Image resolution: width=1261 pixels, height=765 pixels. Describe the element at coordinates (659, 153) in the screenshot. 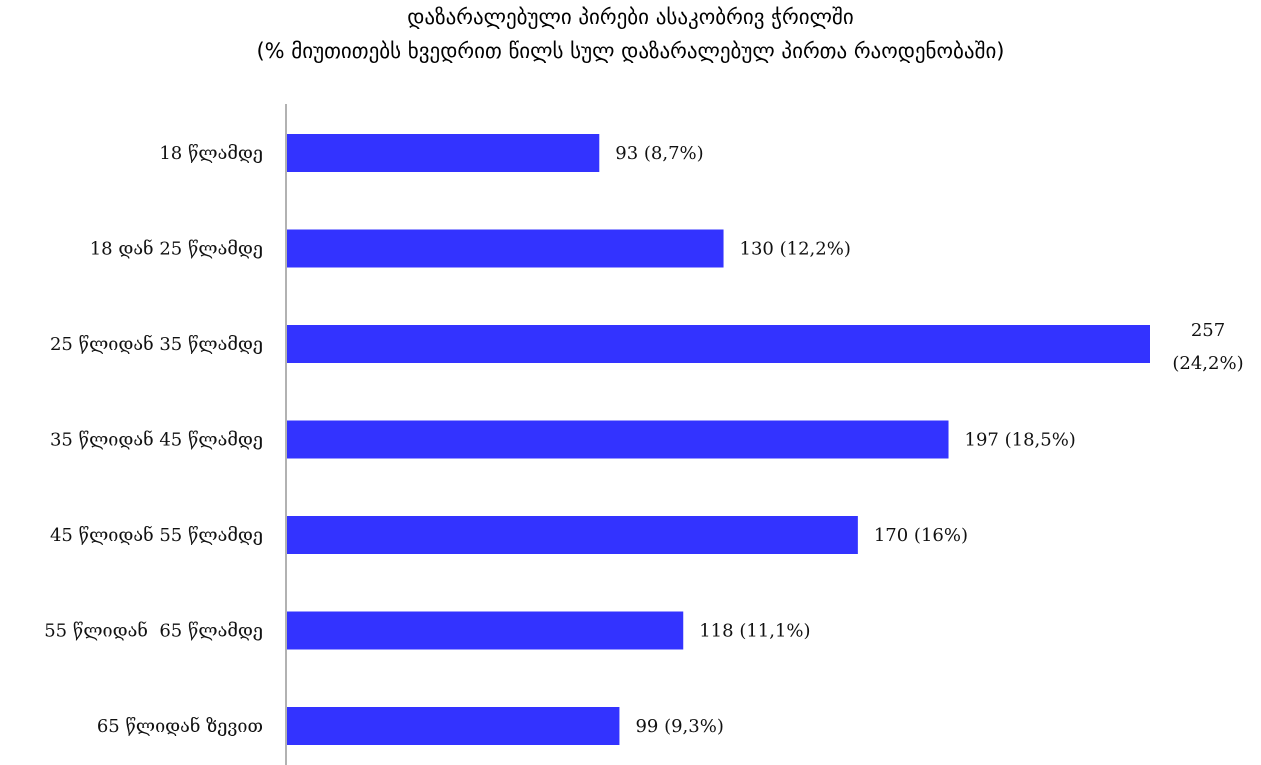

I see `data-label: 93 (8,7%)` at that location.